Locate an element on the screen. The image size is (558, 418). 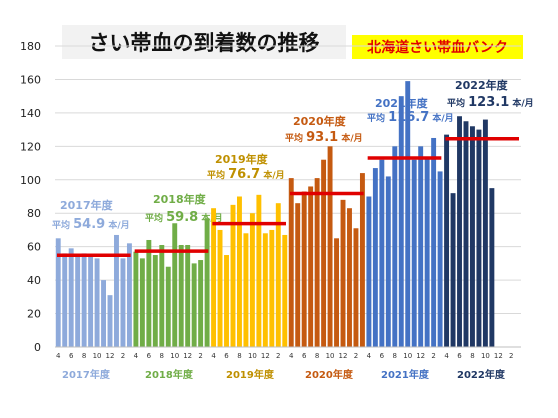
average-label: 平均 76.7 本/月 is located at coordinates (246, 174).